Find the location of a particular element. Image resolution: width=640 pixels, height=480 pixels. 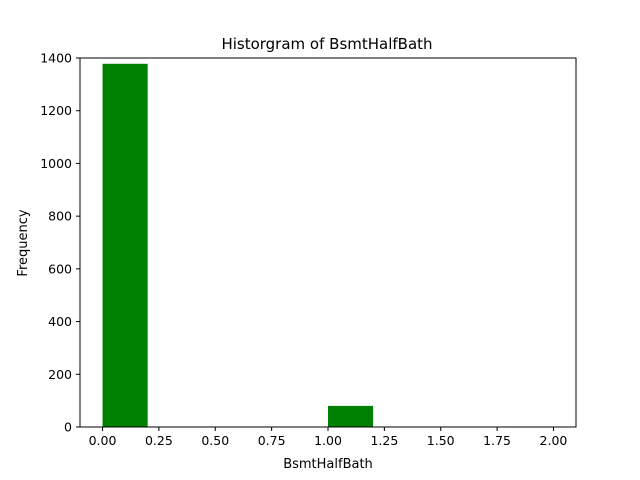

x-tick-label: 0.25 is located at coordinates (159, 440).